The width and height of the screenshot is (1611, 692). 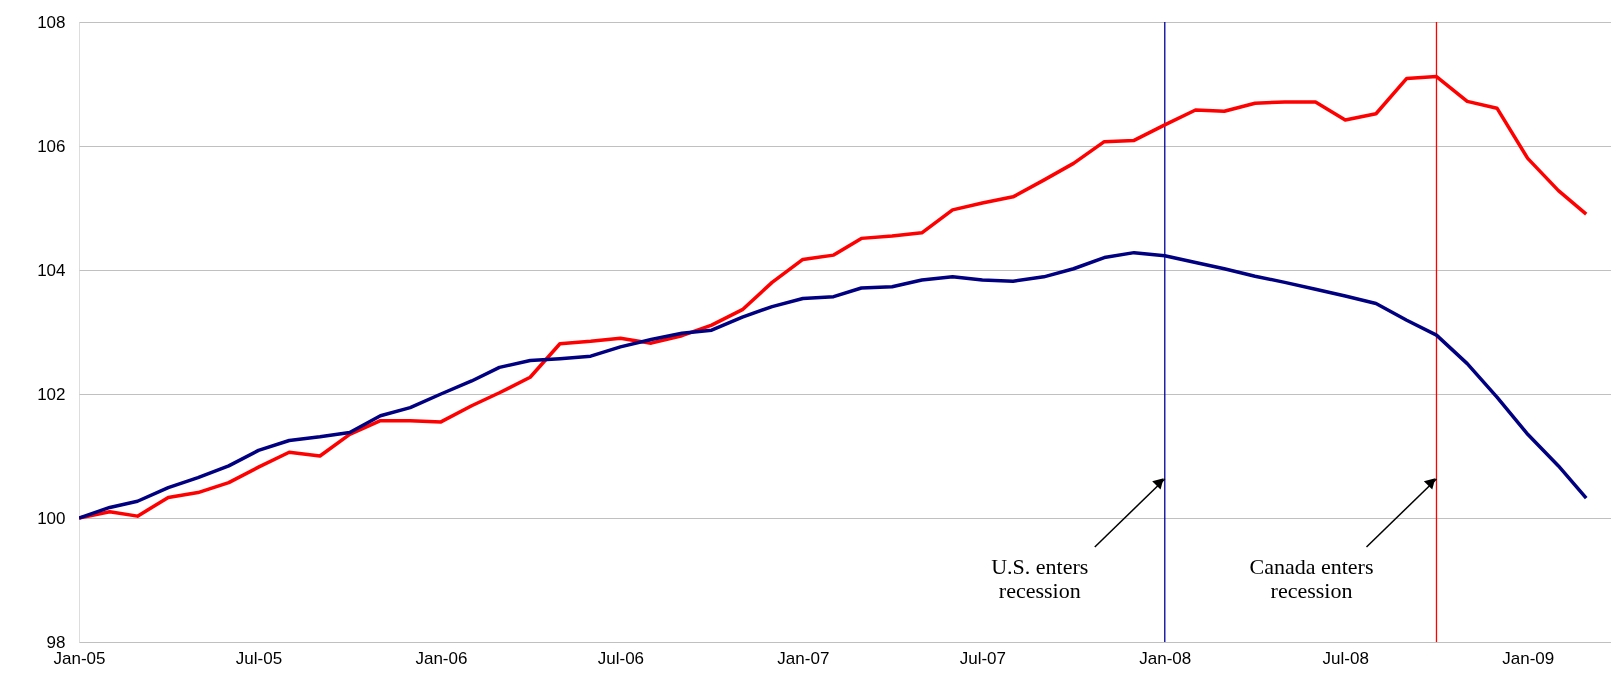 What do you see at coordinates (51, 394) in the screenshot?
I see `y-tick-label: 102` at bounding box center [51, 394].